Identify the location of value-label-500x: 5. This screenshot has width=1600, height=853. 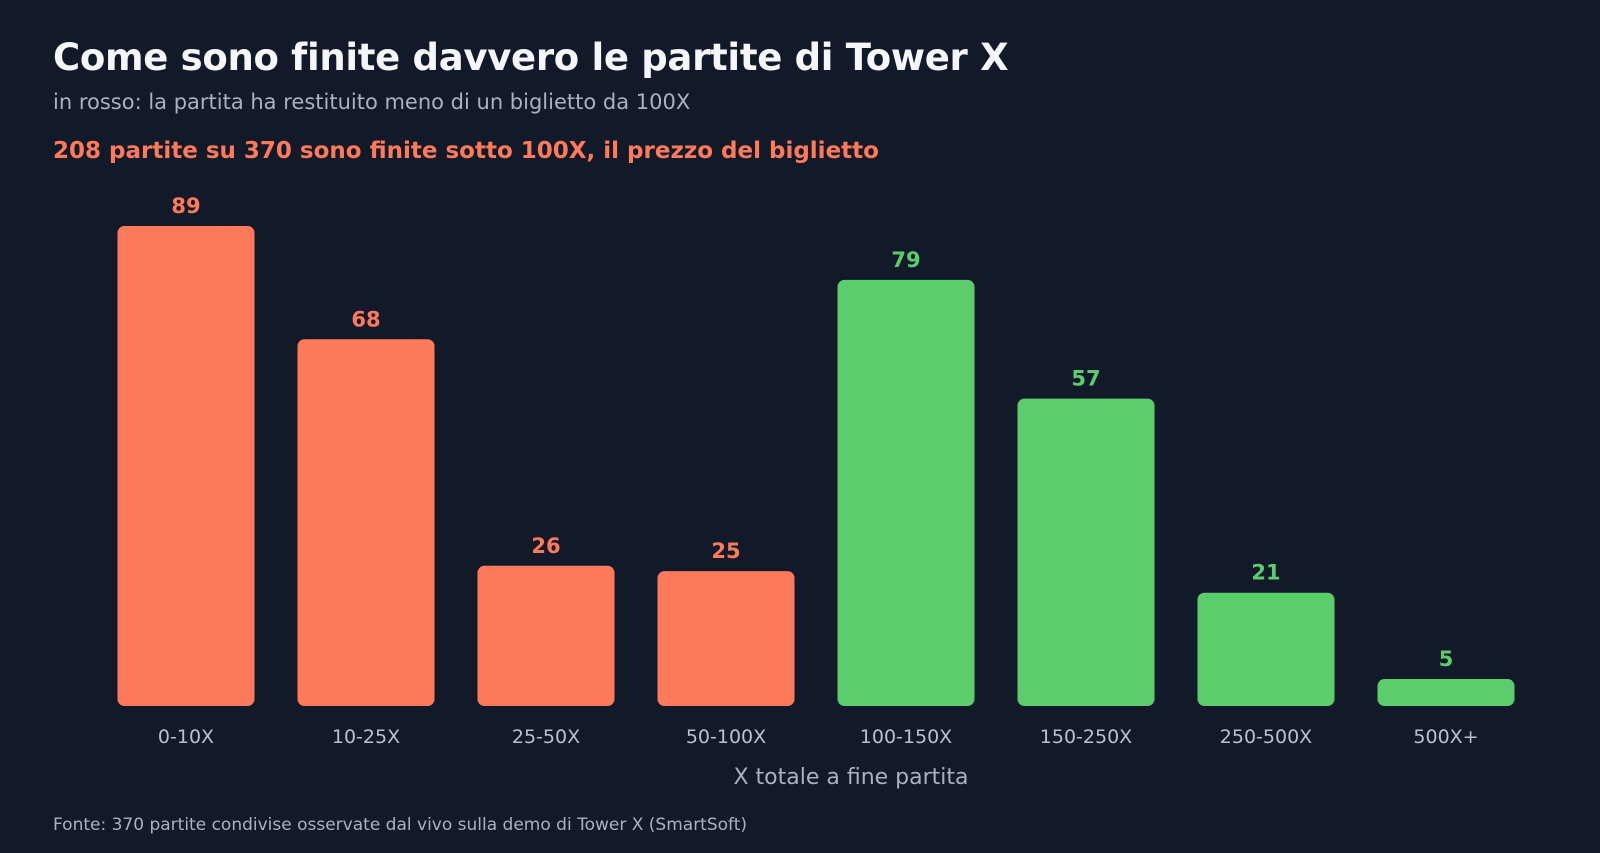
(1446, 659).